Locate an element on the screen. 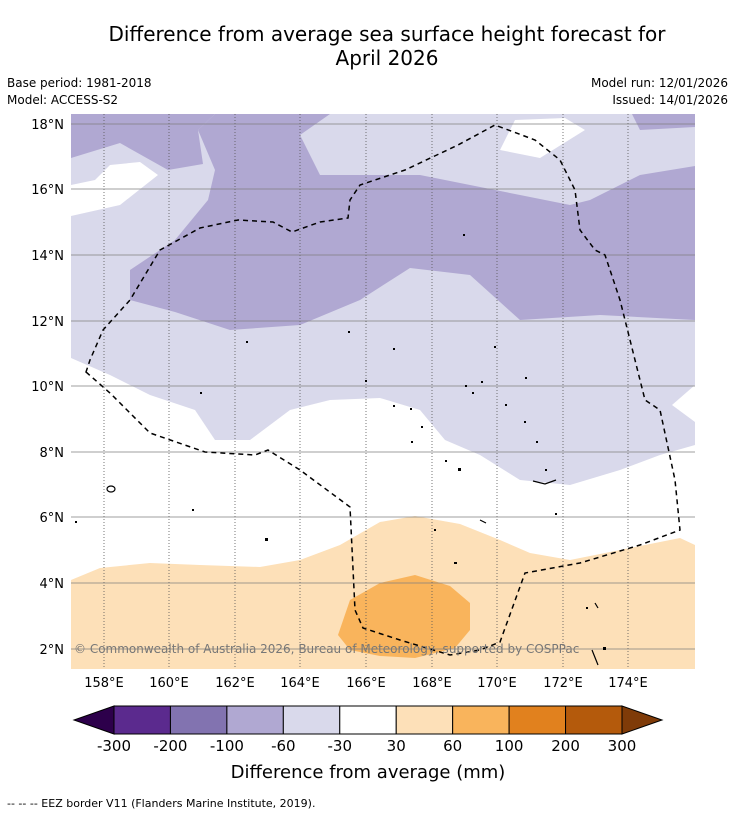 The image size is (736, 816). lat-label: 14°N is located at coordinates (47, 256).